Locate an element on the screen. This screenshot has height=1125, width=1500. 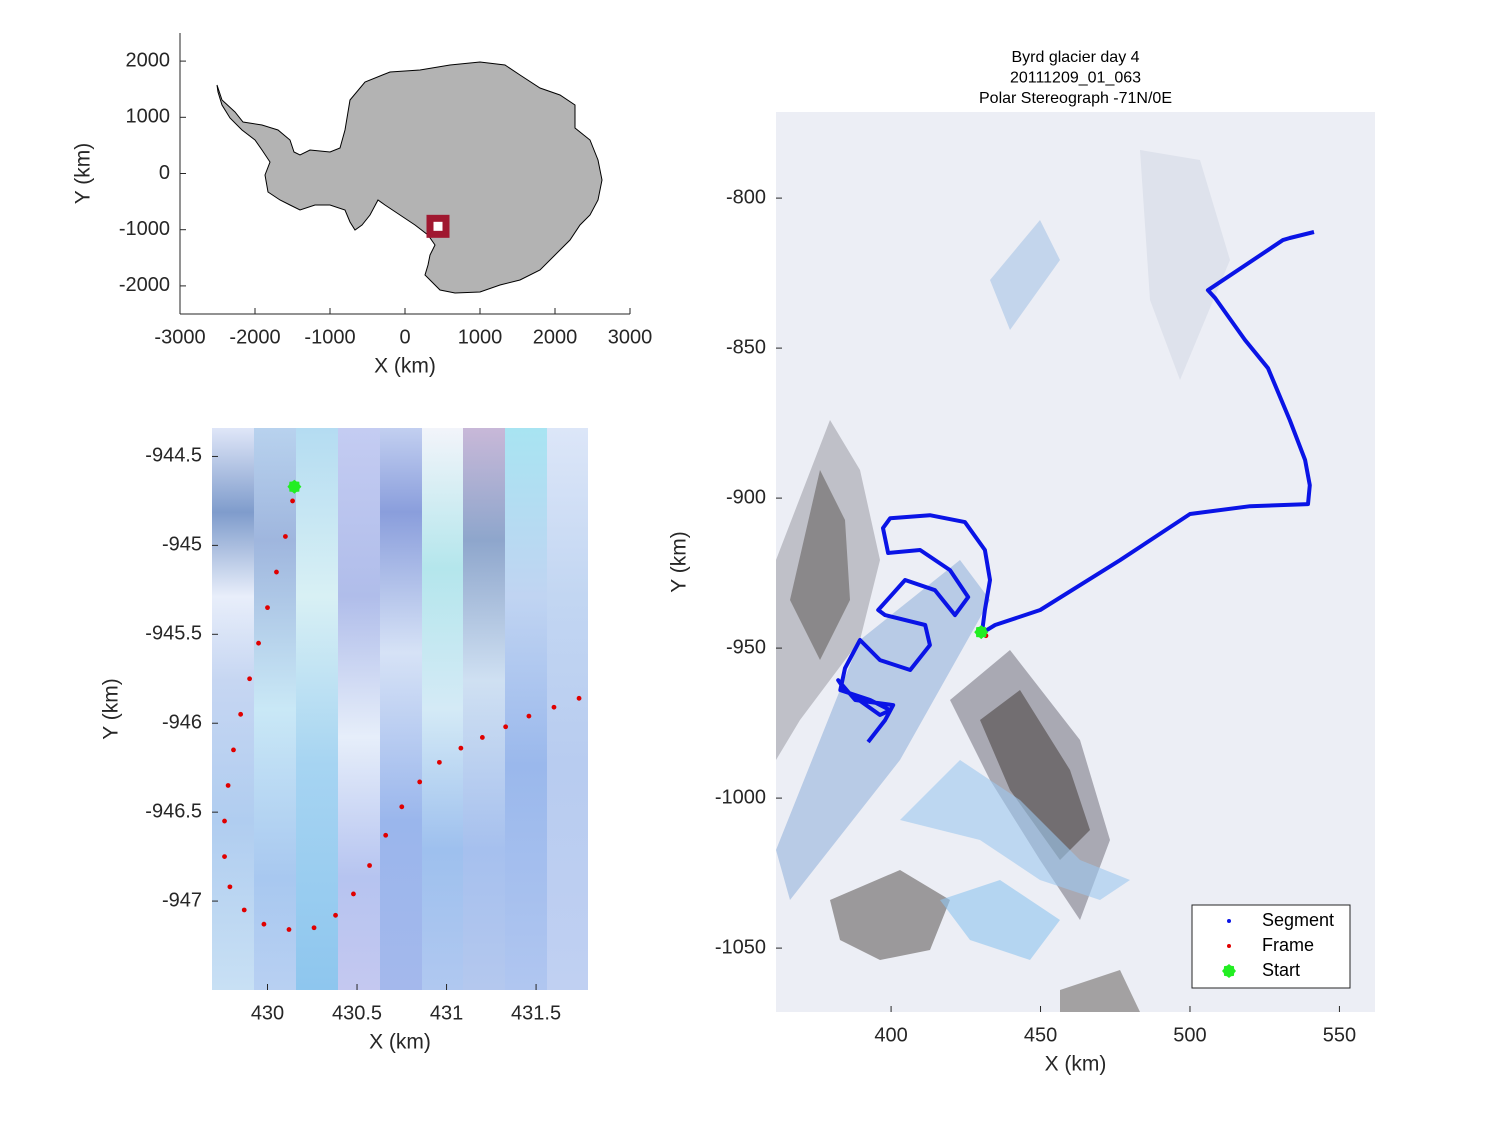
y-tick-label: -850 is located at coordinates (746, 347).